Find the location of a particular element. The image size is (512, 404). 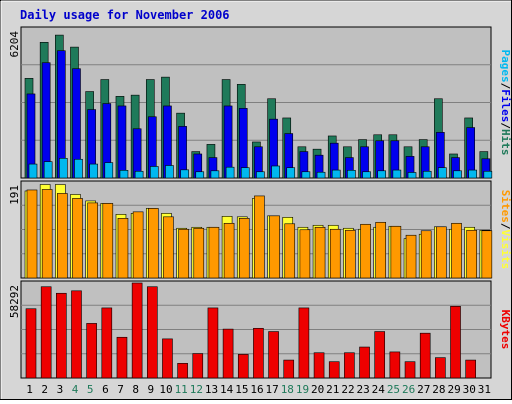

x-tick-label-23: 23 is located at coordinates (363, 389).